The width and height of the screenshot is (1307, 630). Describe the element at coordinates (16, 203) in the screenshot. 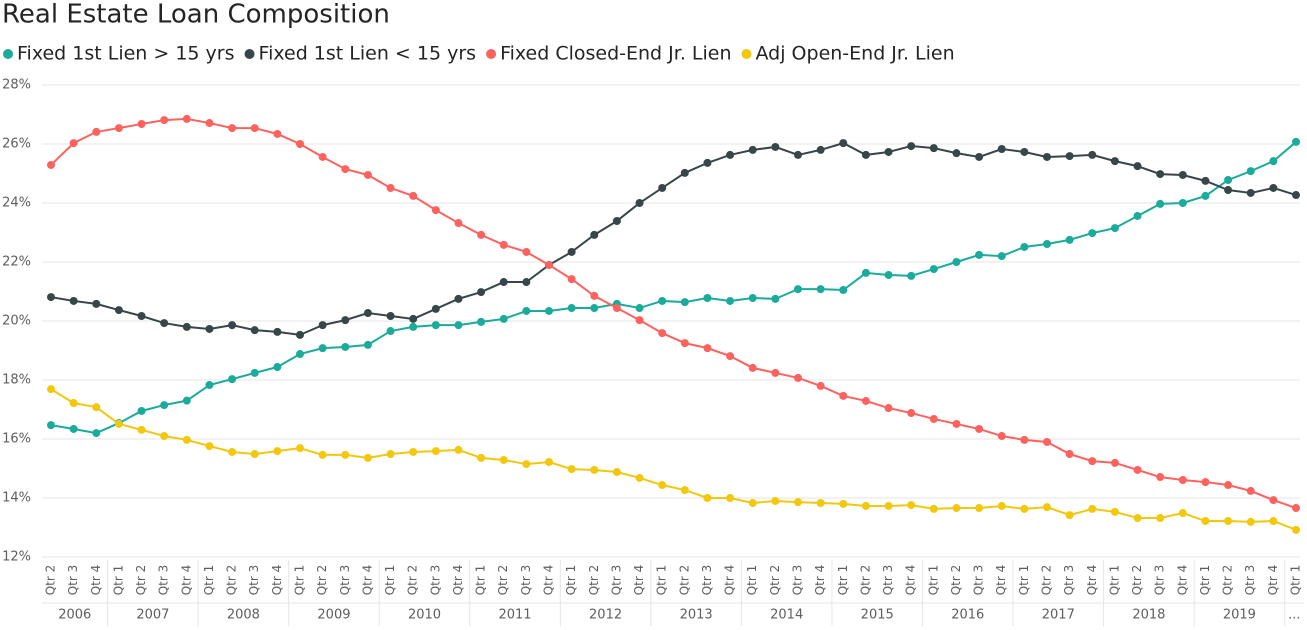

I see `y-tick-label: 24%` at that location.